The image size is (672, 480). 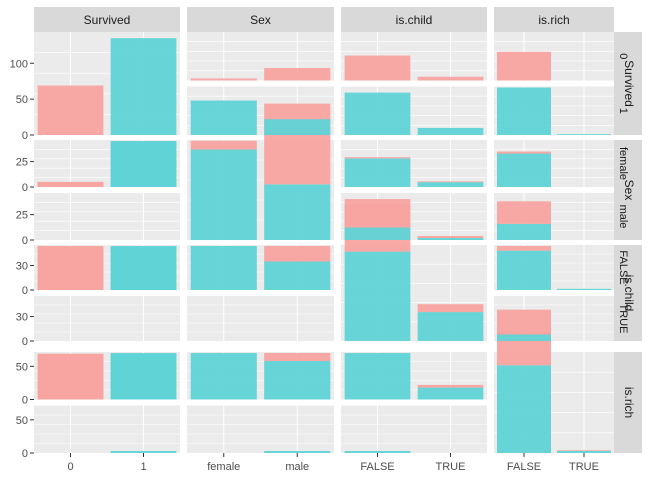 What do you see at coordinates (414, 429) in the screenshot?
I see `panel-is.rich-is.child-TRUE` at bounding box center [414, 429].